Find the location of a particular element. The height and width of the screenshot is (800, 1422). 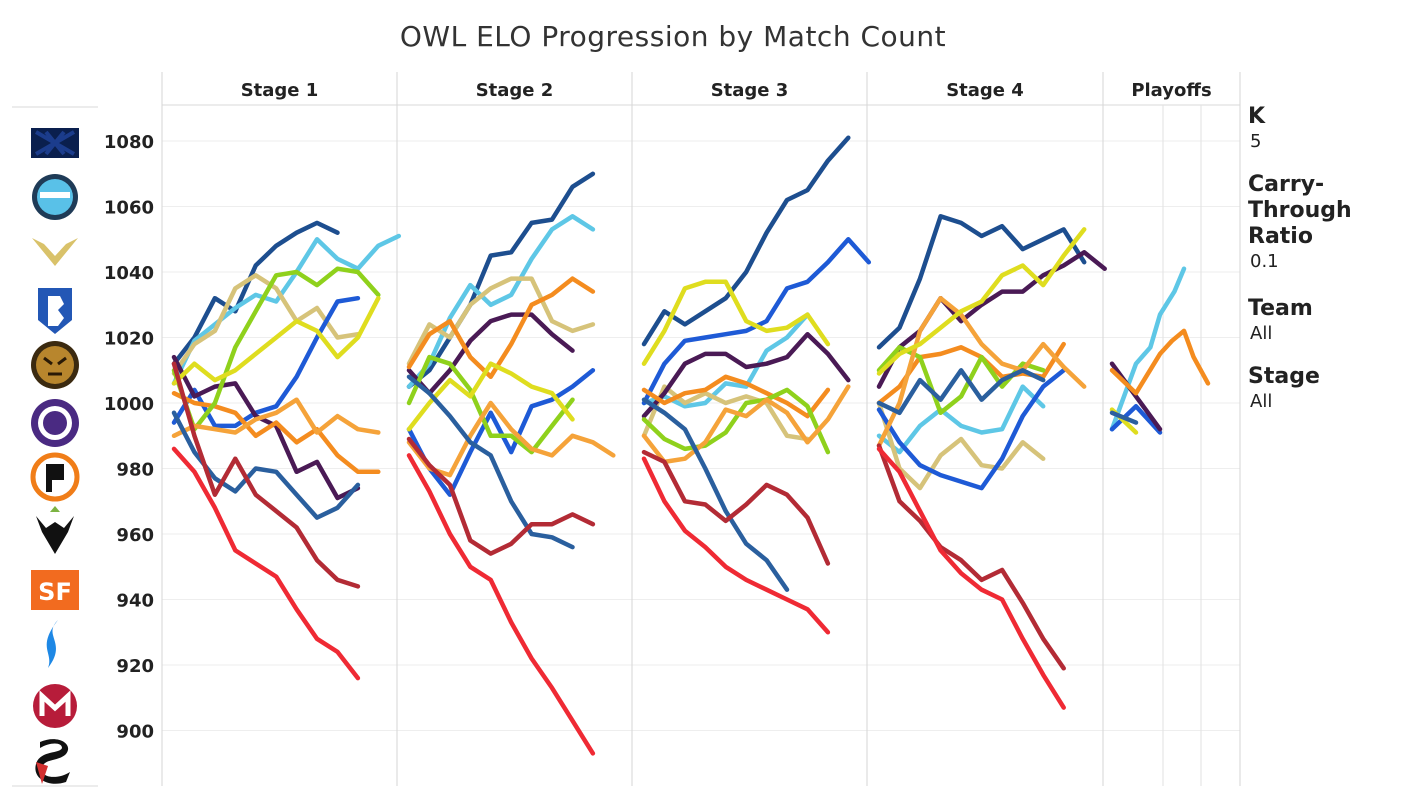

florida-mayhem-logo-icon is located at coordinates (55, 703).